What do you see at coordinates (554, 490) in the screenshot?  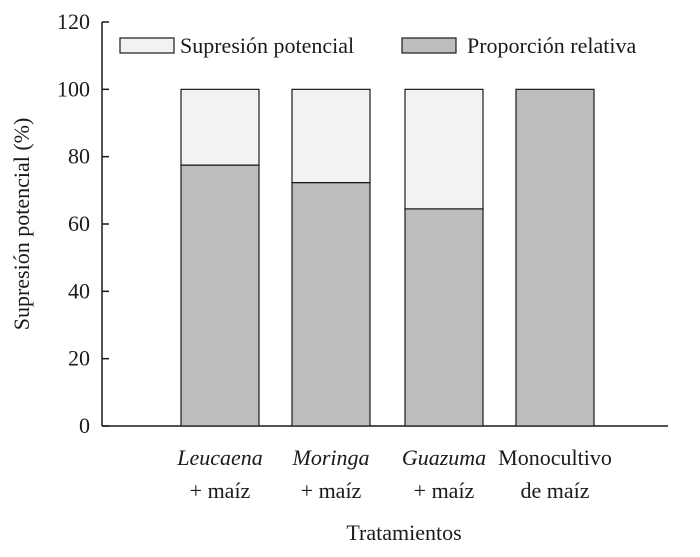 I see `x-tick-label-line2: de maíz` at bounding box center [554, 490].